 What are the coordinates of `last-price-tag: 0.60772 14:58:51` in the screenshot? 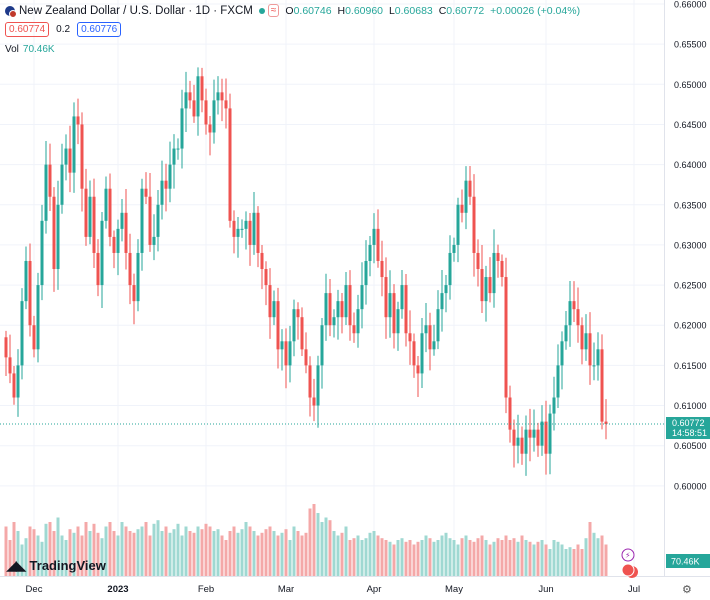 It's located at (688, 428).